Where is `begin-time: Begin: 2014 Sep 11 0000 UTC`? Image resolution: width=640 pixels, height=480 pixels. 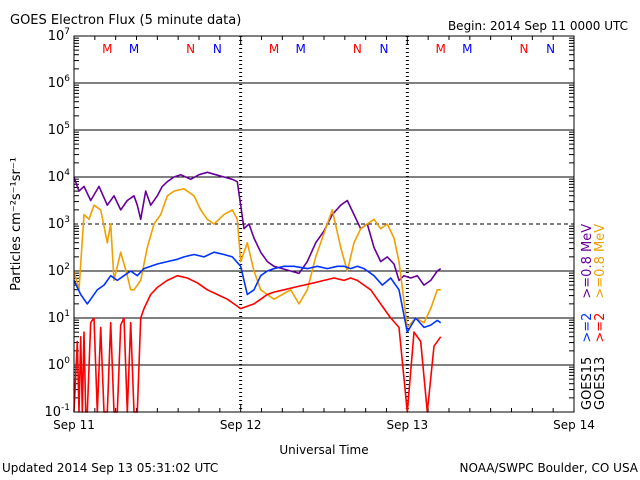
begin-time: Begin: 2014 Sep 11 0000 UTC is located at coordinates (538, 26).